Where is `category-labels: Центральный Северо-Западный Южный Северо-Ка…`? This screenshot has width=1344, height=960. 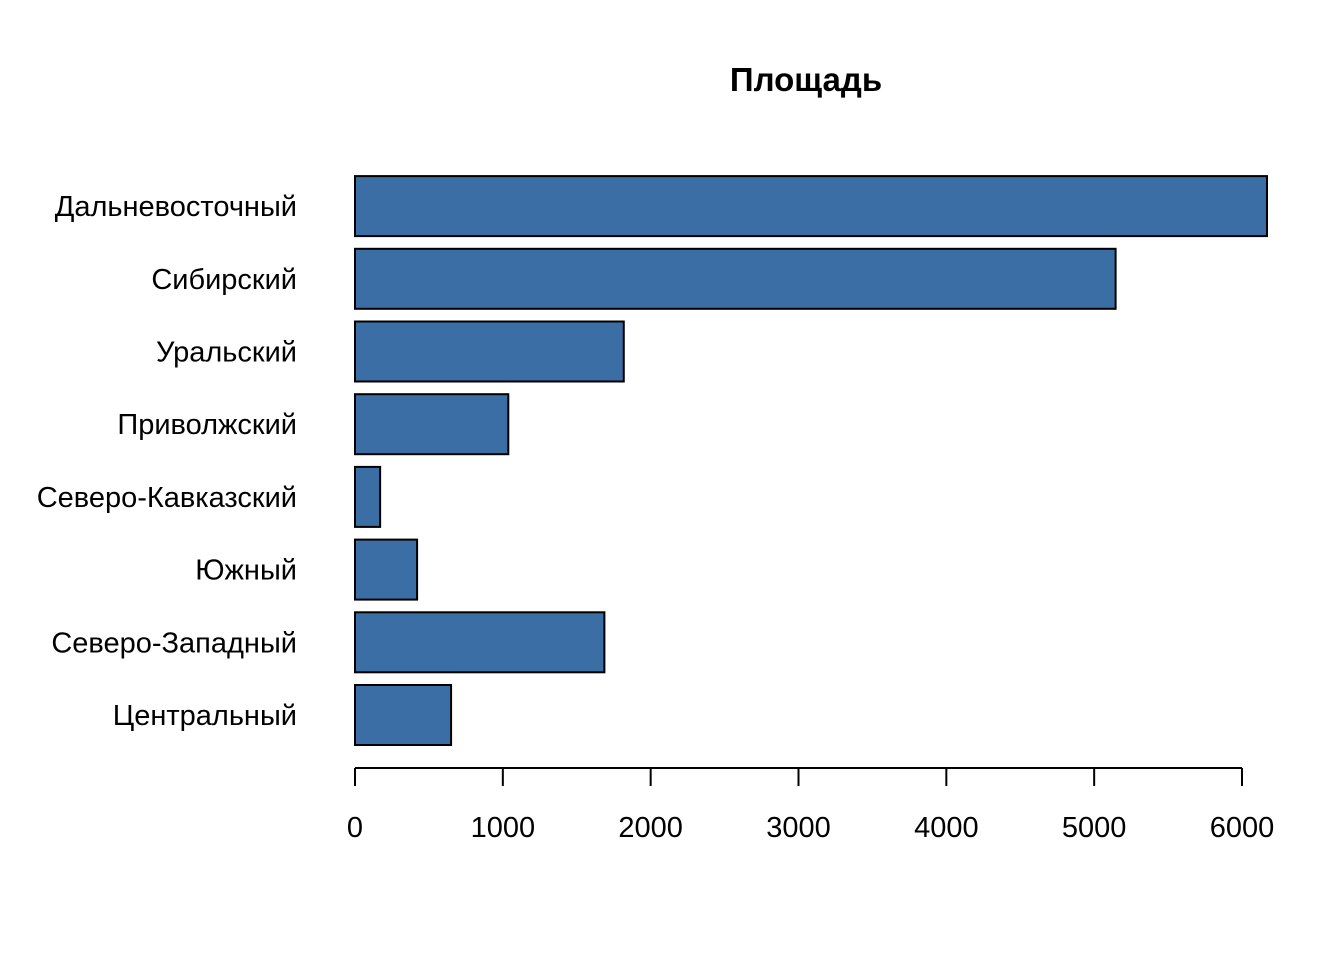 category-labels: Центральный Северо-Западный Южный Северо-Ка… is located at coordinates (167, 461).